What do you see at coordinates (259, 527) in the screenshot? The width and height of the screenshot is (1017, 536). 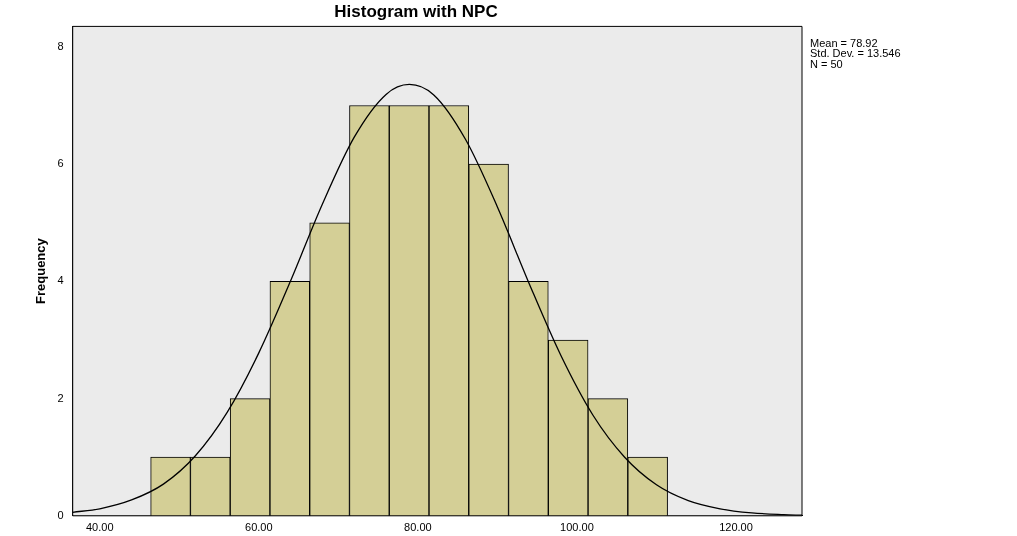 I see `x-tick-label: 60.00` at bounding box center [259, 527].